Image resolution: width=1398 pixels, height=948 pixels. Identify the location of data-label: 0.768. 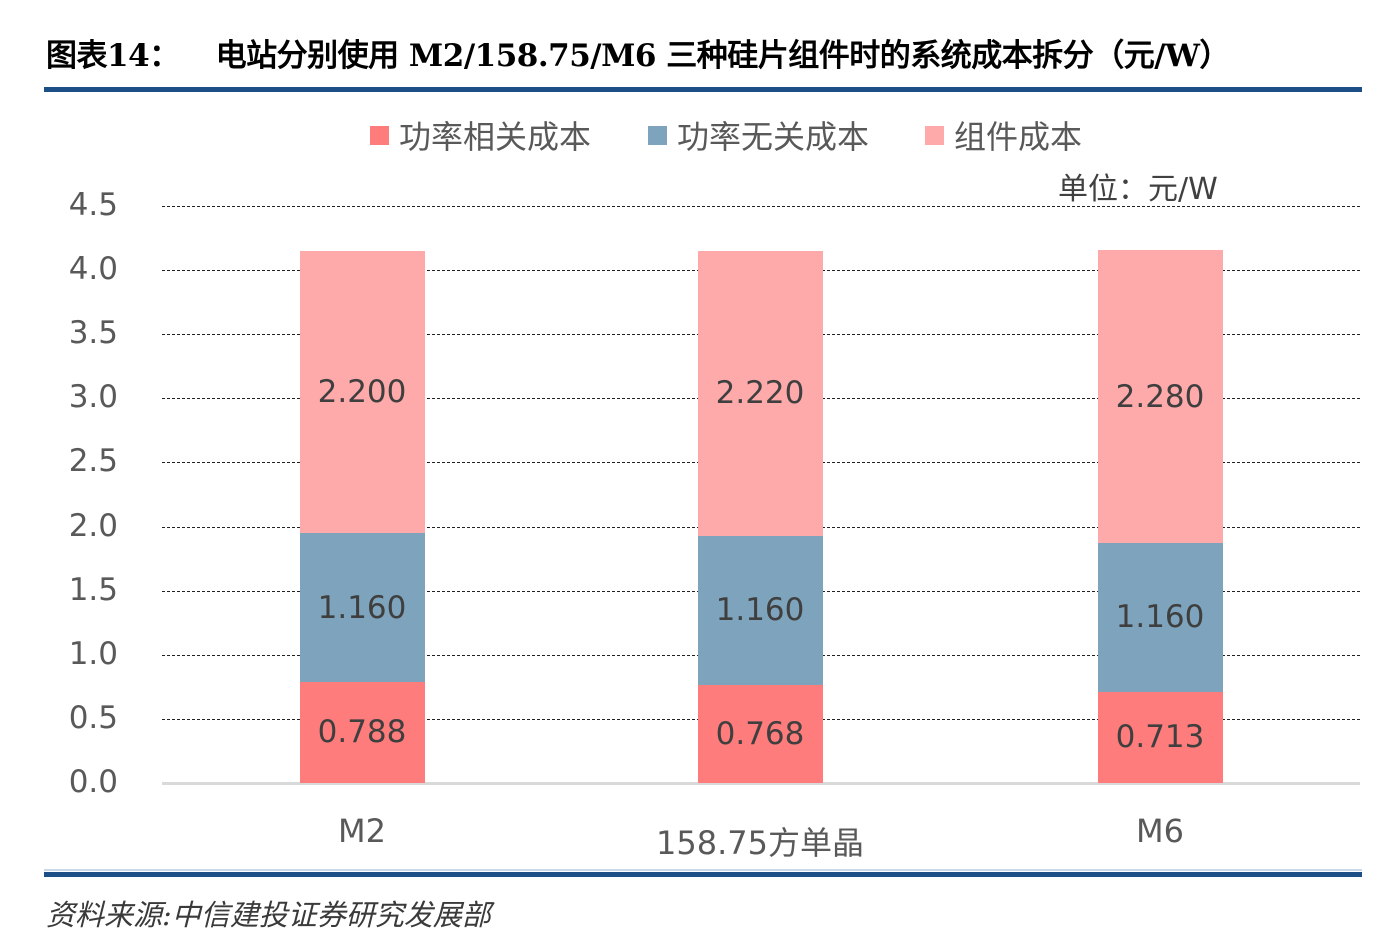
(760, 733).